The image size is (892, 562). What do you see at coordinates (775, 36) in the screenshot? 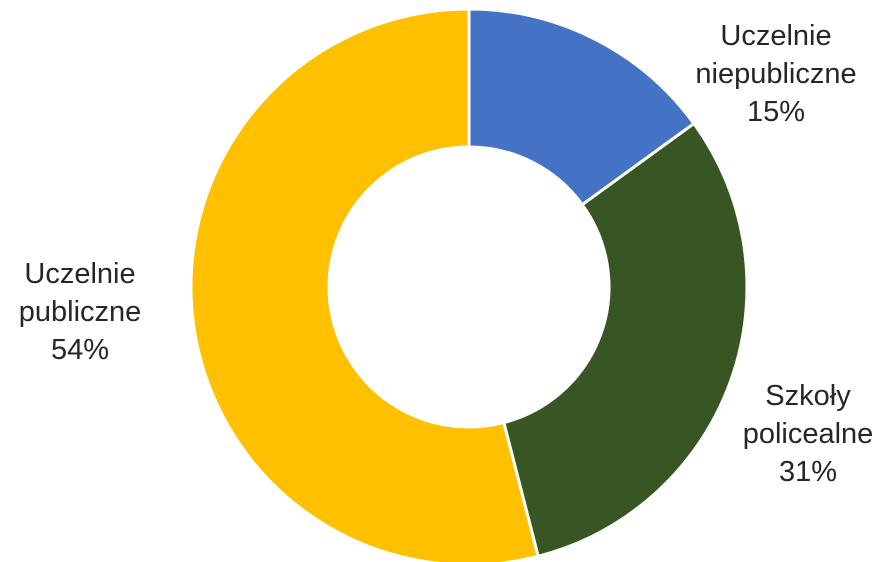
I see `slice-category-label-0-0: Uczelnie` at bounding box center [775, 36].